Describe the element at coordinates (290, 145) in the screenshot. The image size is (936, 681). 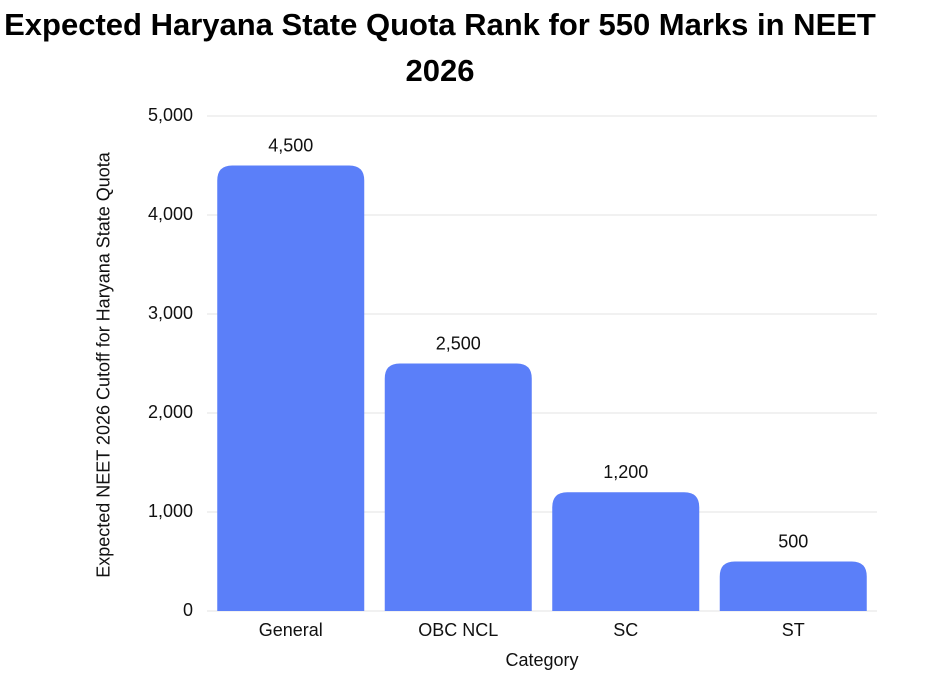
I see `value-label: 4,500` at that location.